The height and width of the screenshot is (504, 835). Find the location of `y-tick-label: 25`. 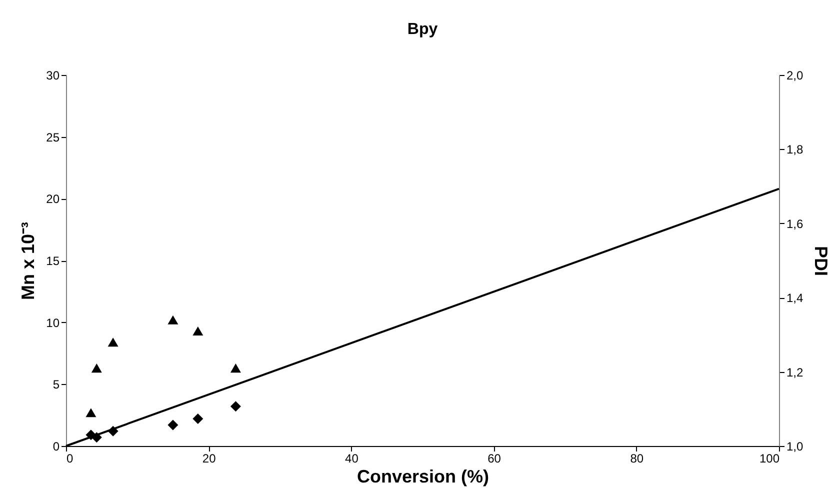

y-tick-label: 25 is located at coordinates (53, 137).